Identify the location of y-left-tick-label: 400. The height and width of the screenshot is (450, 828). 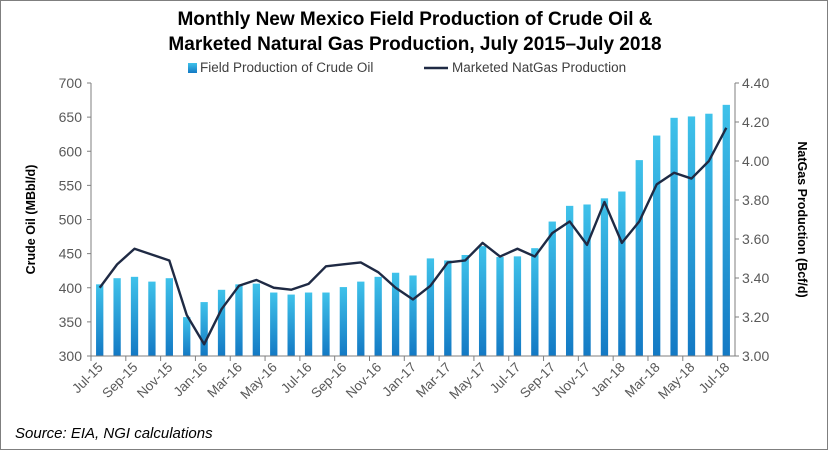
(71, 288).